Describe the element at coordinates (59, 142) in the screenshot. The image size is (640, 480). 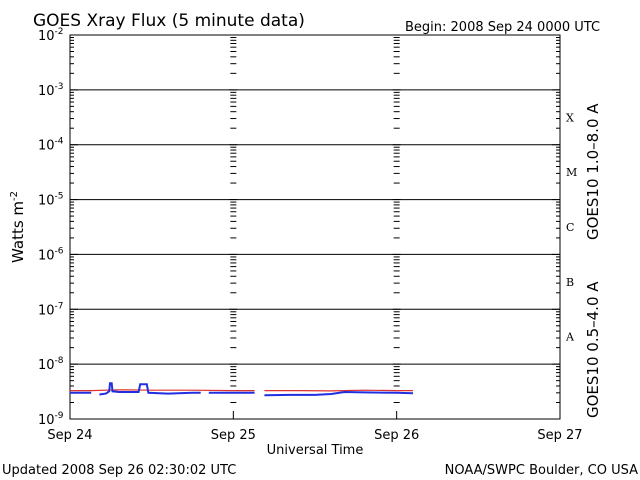
I see `y-tick-exponent: -4` at that location.